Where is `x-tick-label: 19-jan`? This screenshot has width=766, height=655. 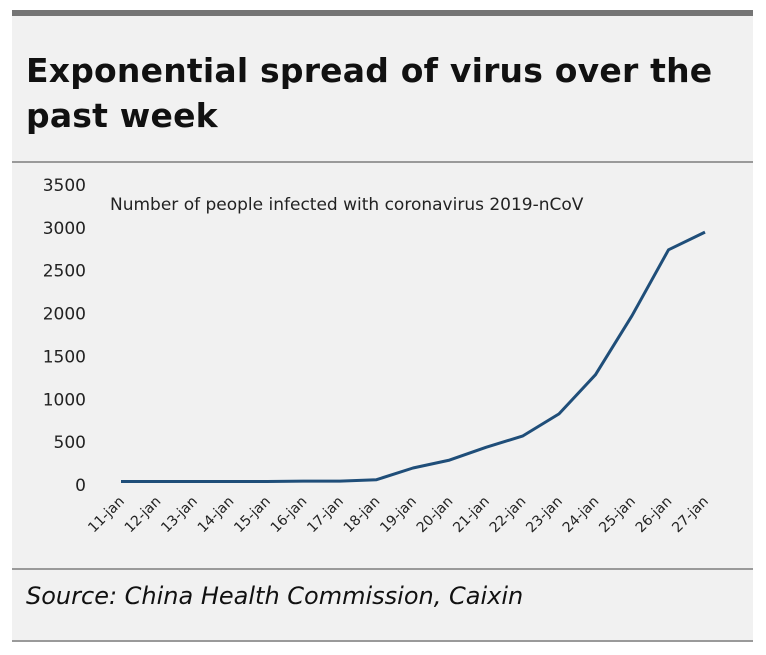
x-tick-label: 19-jan is located at coordinates (398, 515).